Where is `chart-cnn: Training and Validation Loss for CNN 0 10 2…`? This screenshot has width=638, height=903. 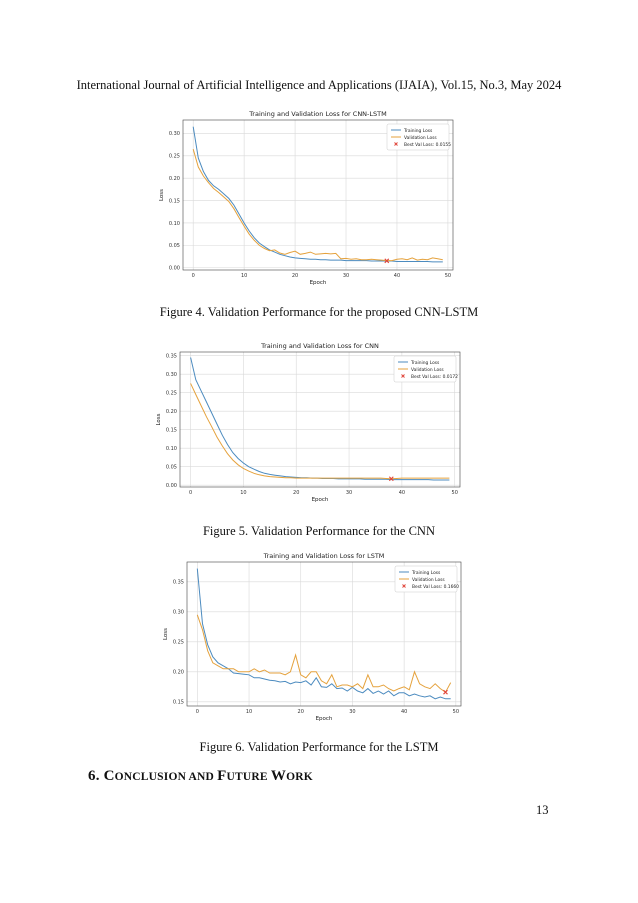 chart-cnn: Training and Validation Loss for CNN 0 10 2… is located at coordinates (308, 422).